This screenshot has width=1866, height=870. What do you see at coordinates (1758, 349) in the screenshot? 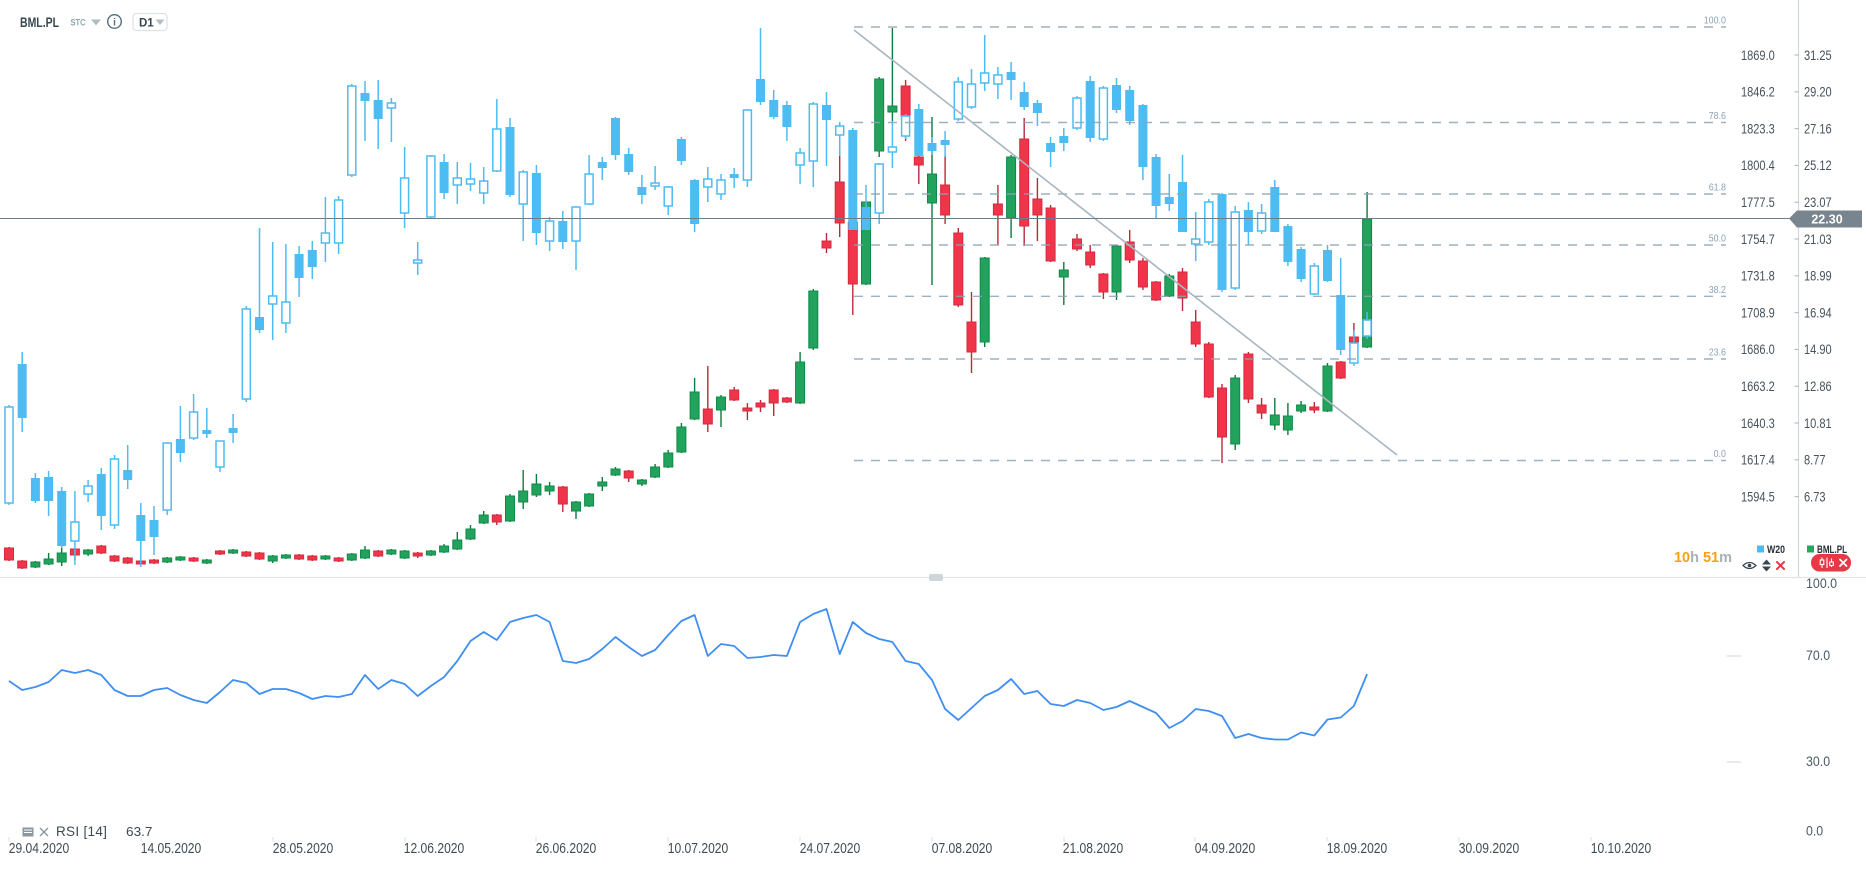
I see `svg-text: 1686.0` at bounding box center [1758, 349].